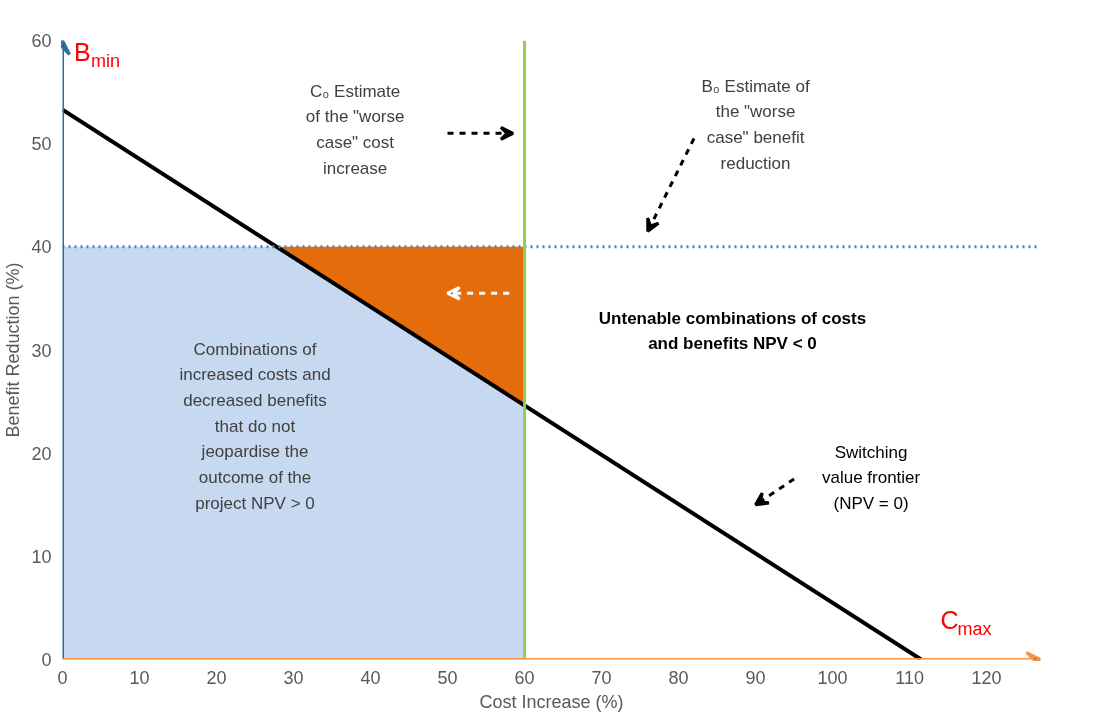  I want to click on x-tick-label: 20, so click(216, 677).